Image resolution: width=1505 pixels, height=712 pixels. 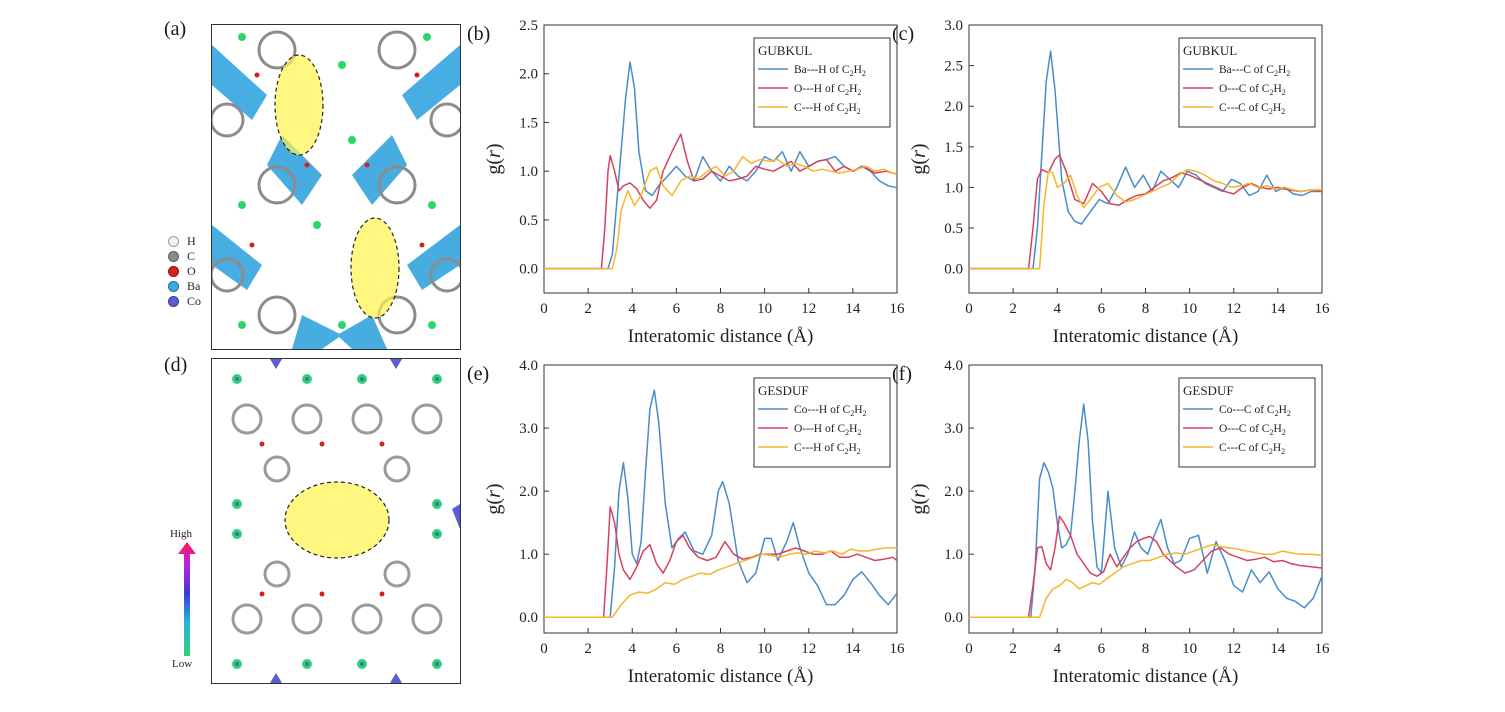 I want to click on atom-legend: H C O Ba Co, so click(x=184, y=271).